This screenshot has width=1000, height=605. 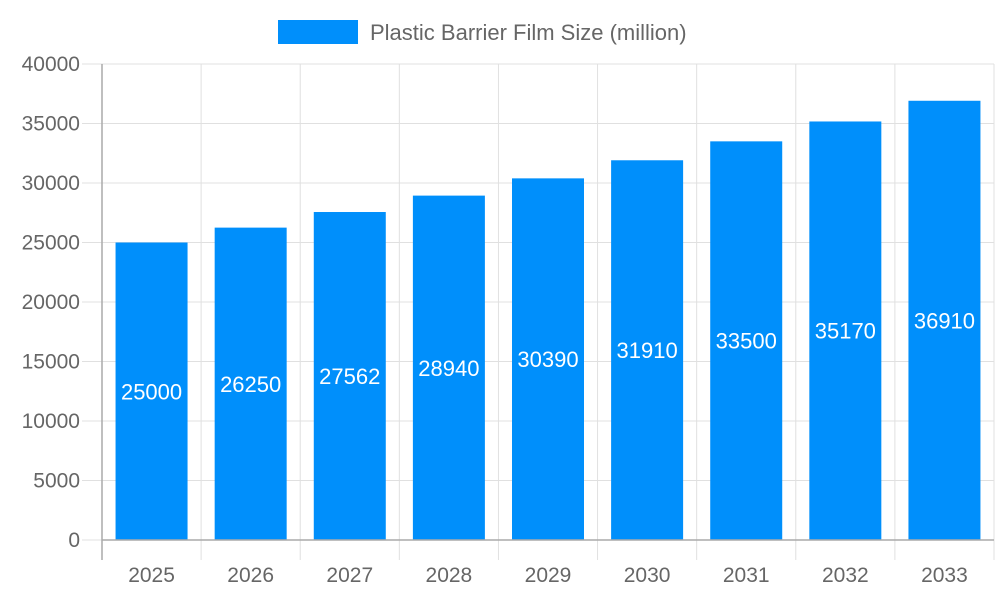 I want to click on x-tick-label: 2030, so click(x=647, y=575).